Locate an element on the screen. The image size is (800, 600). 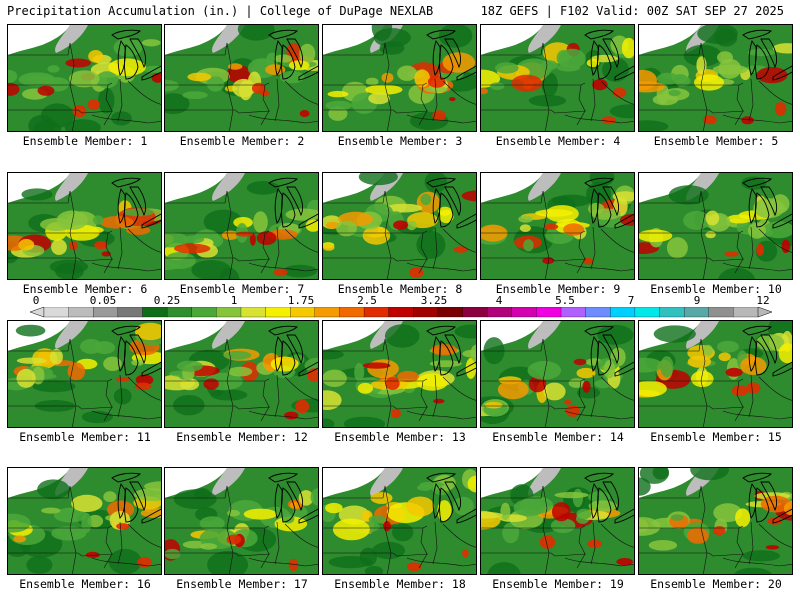
colorbar-tick-label: 0.25 is located at coordinates (167, 300).